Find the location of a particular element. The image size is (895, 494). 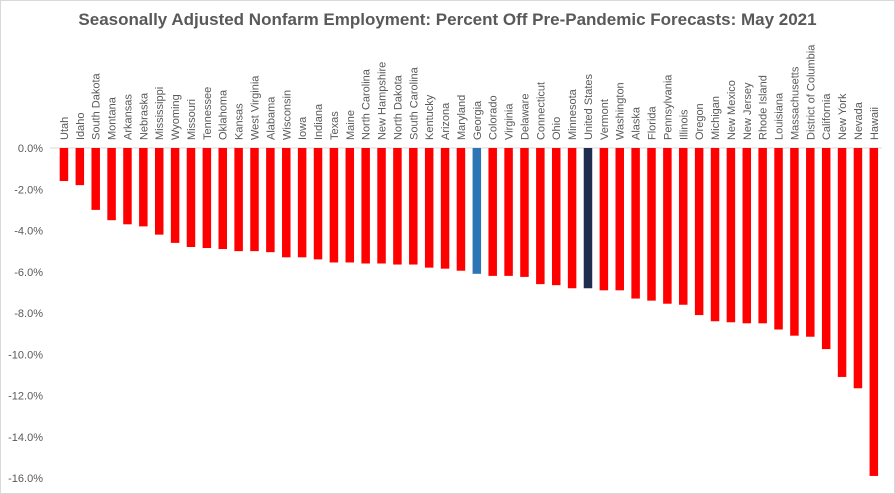

category-label: Utah is located at coordinates (65, 128).